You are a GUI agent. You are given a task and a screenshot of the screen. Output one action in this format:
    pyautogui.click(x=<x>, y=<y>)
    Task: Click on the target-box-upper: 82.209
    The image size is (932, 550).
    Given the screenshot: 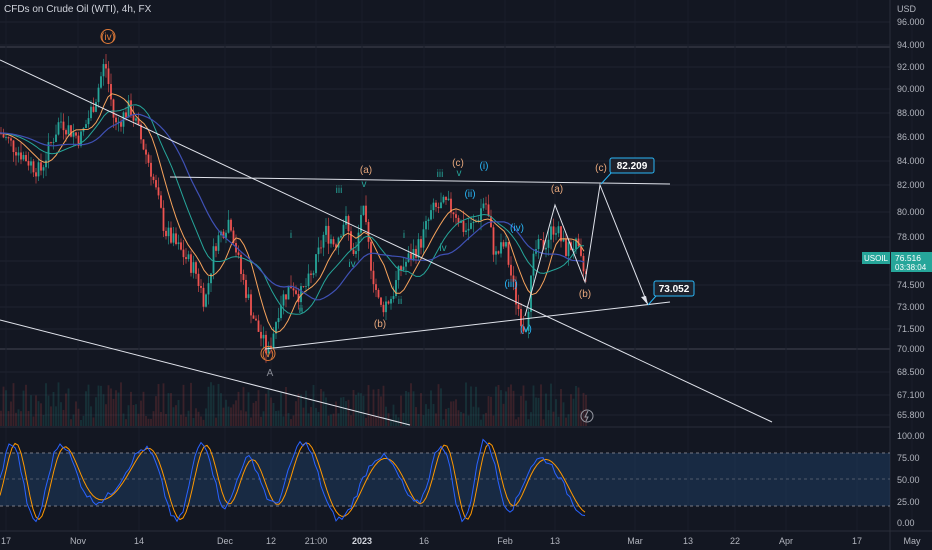 What is the action you would take?
    pyautogui.click(x=627, y=171)
    